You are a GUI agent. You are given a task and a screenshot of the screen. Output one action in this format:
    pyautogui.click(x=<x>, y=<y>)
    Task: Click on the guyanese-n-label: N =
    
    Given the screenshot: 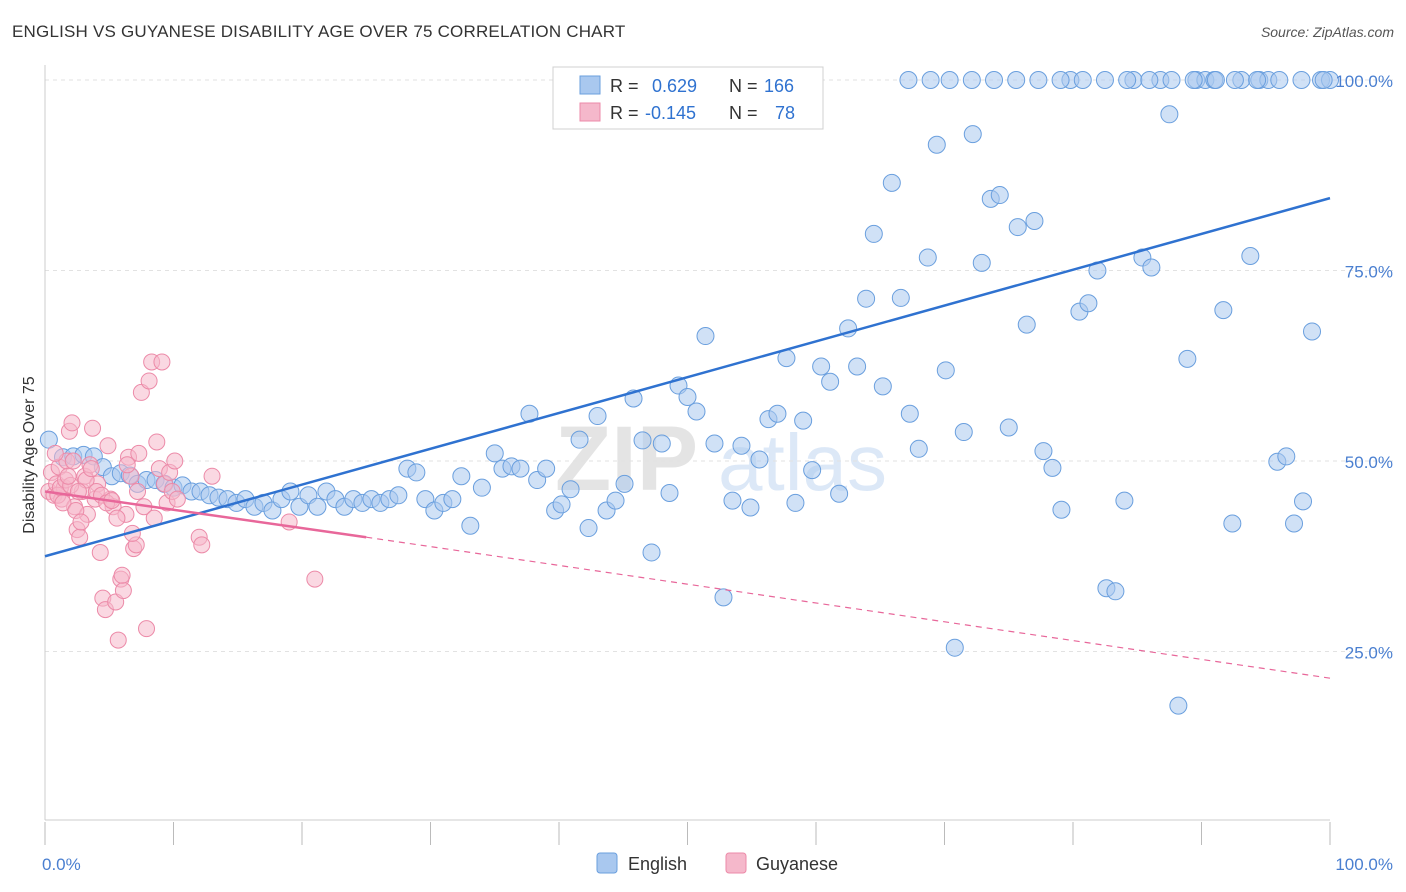 What is the action you would take?
    pyautogui.click(x=743, y=113)
    